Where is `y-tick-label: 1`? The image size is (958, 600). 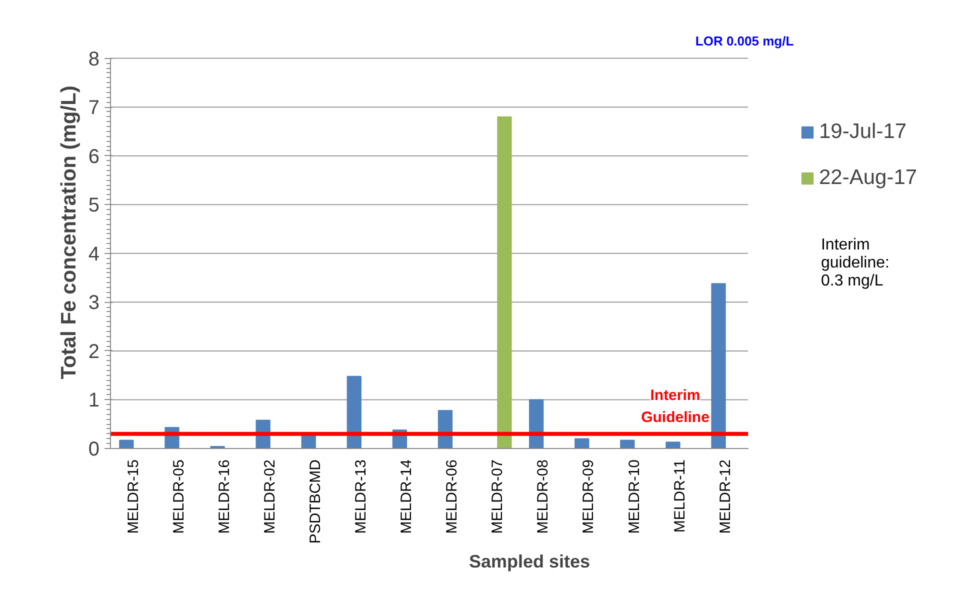 y-tick-label: 1 is located at coordinates (94, 401).